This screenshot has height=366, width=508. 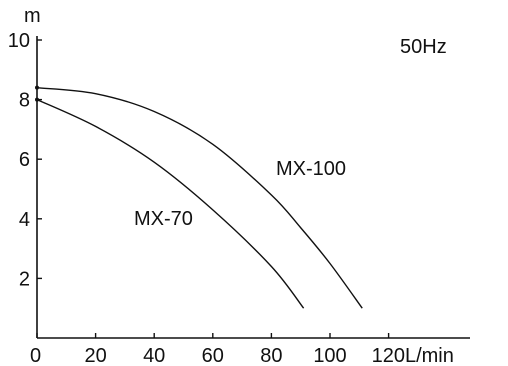 I want to click on x-tick-label: 100, so click(x=329, y=355).